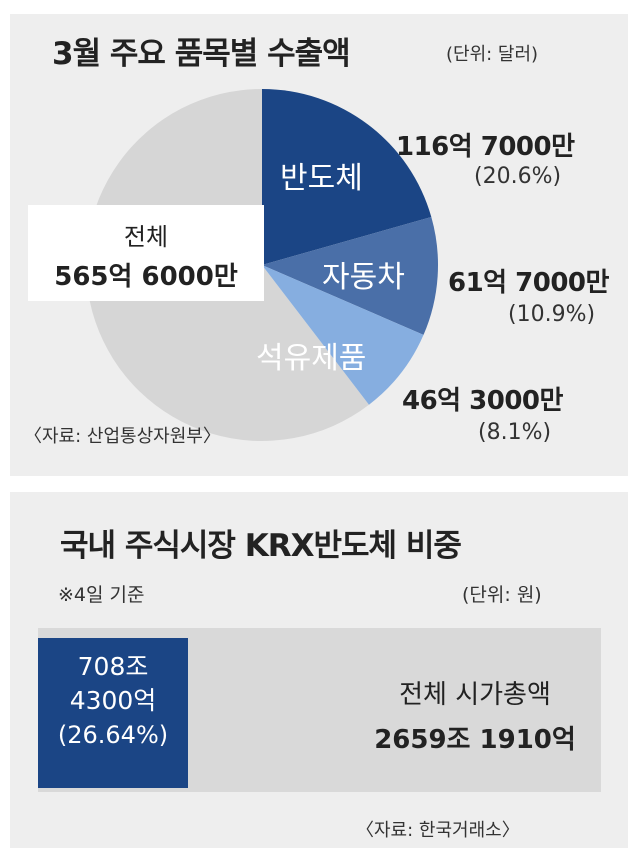 Image resolution: width=638 pixels, height=859 pixels. I want to click on krx-semiconductor-label: 708조 4300억 (26.64%), so click(113, 713).